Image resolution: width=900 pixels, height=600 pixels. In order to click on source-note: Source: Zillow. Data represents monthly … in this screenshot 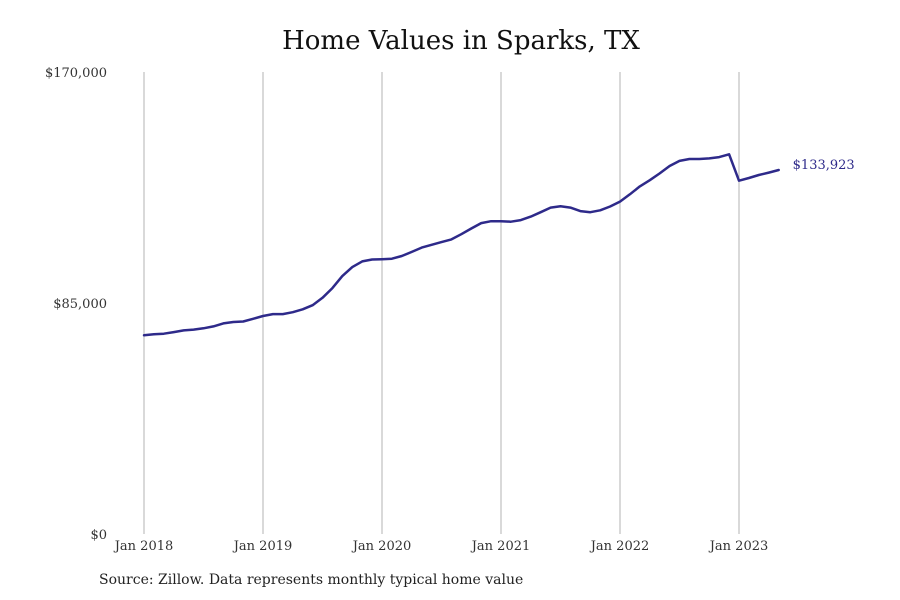, I will do `click(311, 580)`.